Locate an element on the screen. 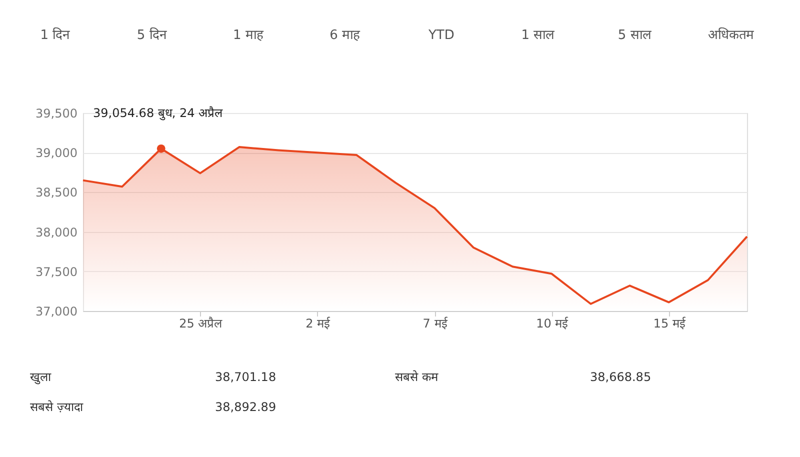  text: खुला is located at coordinates (41, 377).